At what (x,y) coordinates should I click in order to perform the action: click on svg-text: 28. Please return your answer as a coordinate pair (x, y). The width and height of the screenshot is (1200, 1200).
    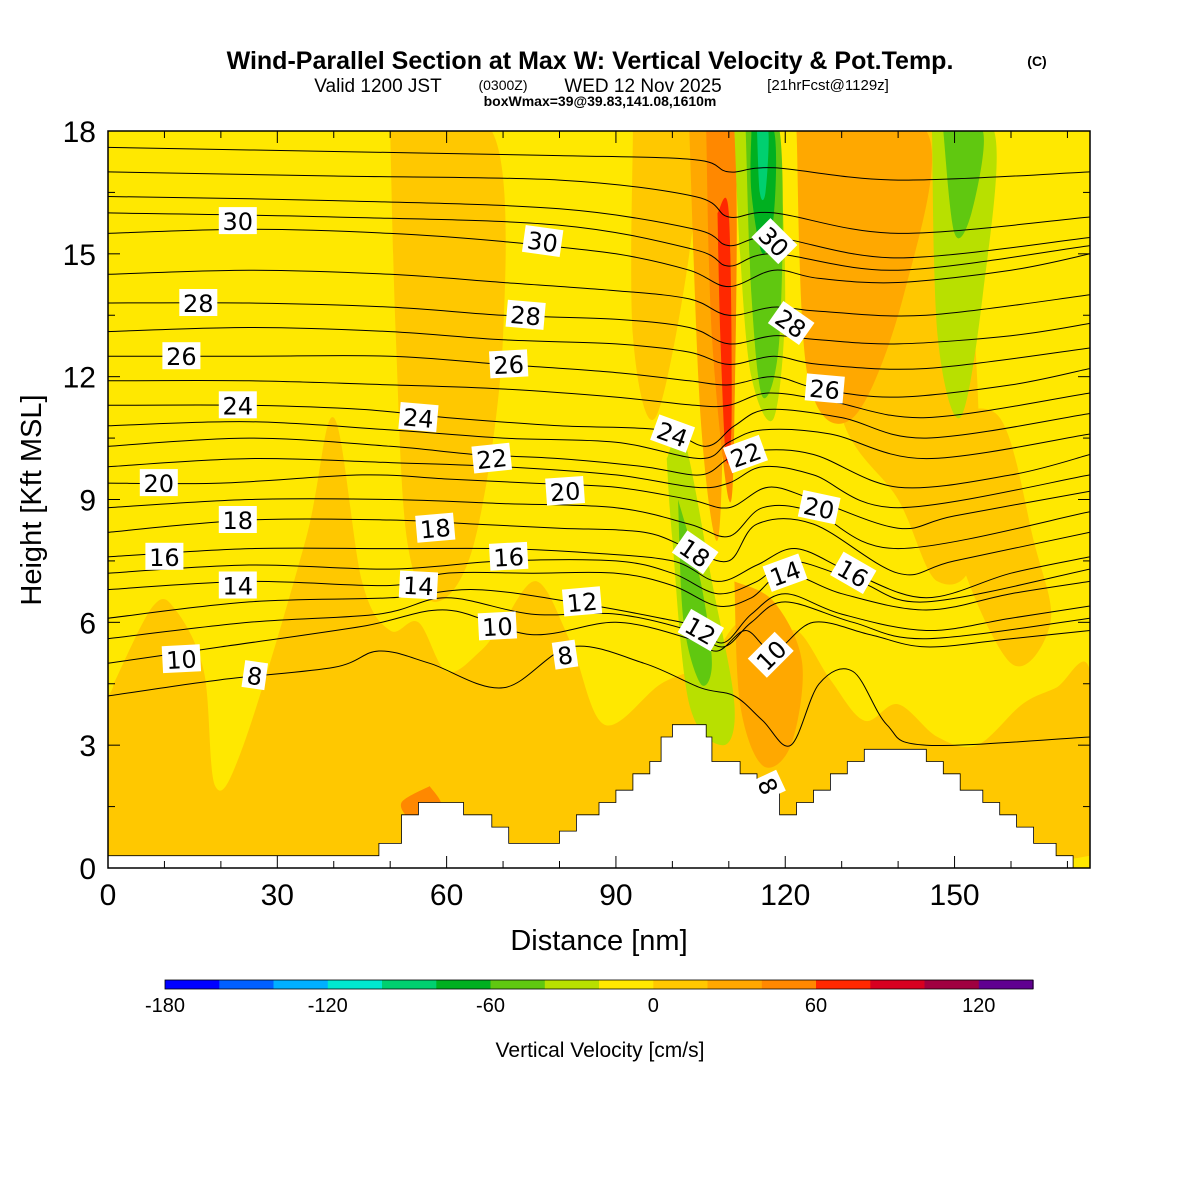
    Looking at the image, I should click on (525, 316).